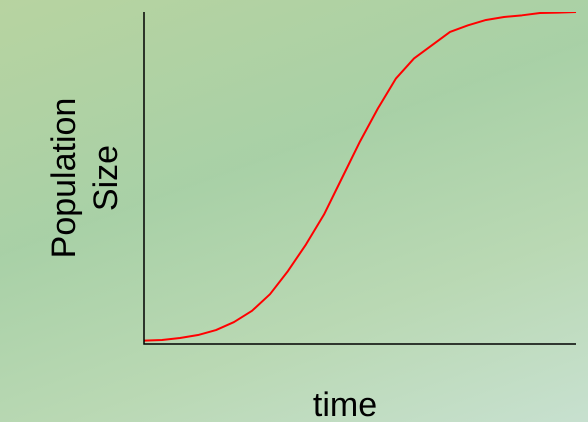 The width and height of the screenshot is (588, 422). I want to click on y-axis-title: Population Size, so click(85, 178).